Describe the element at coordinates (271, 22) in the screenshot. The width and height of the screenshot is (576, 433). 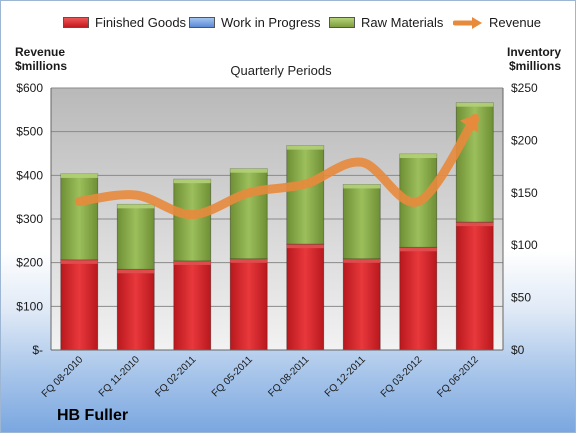
I see `legend-label-work-in-progress: Work in Progress` at that location.